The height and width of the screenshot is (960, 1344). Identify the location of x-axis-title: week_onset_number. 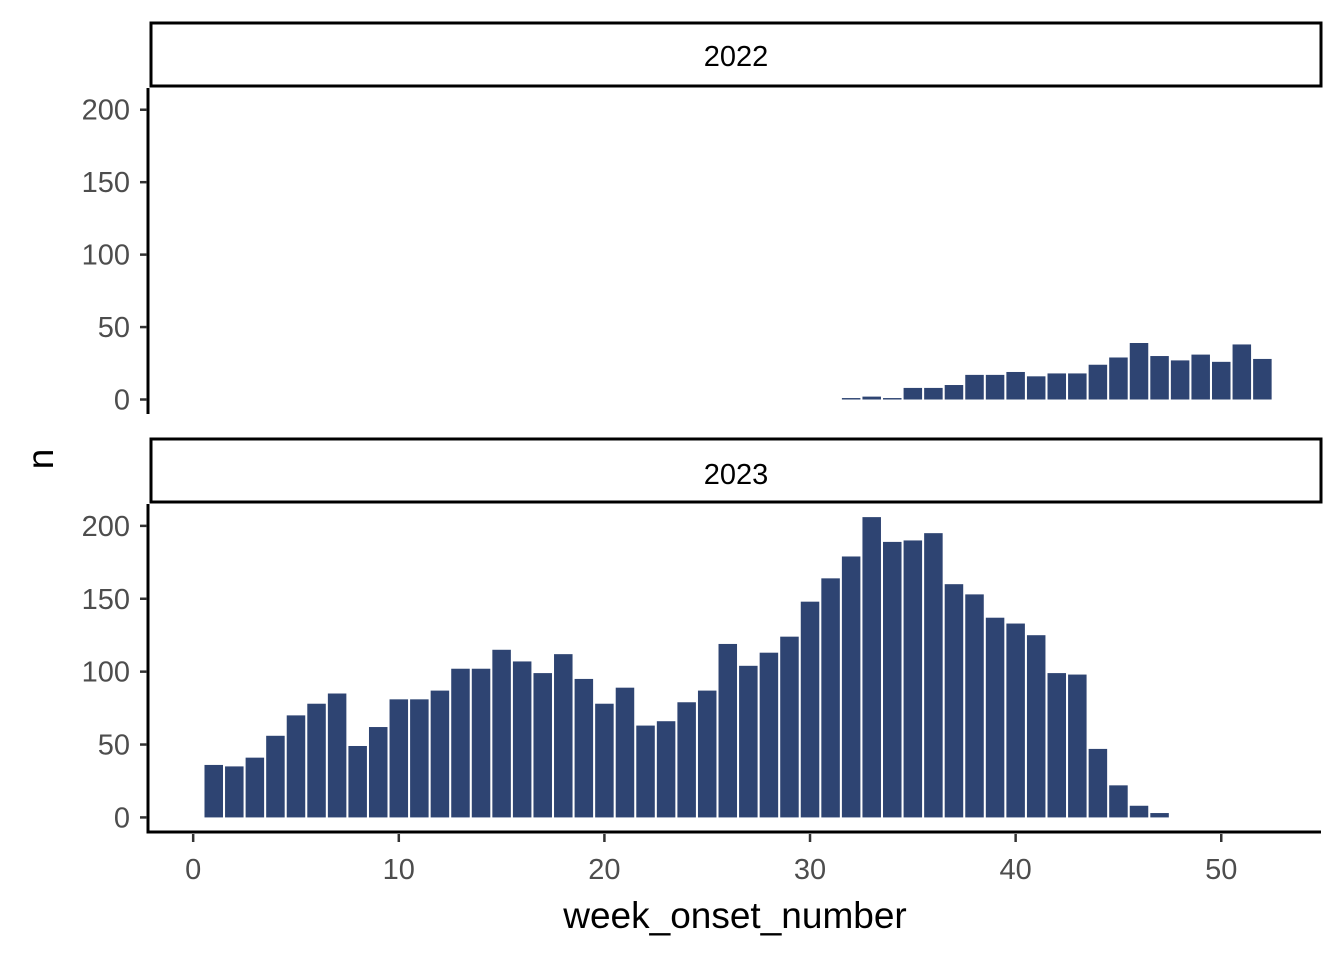
(734, 915).